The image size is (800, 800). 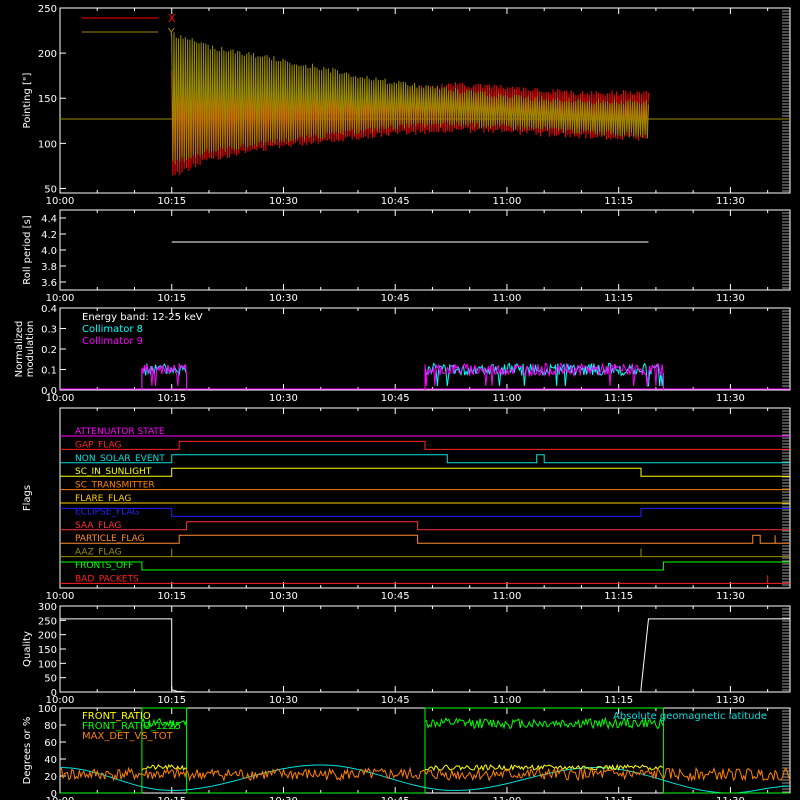 What do you see at coordinates (47, 621) in the screenshot?
I see `y-tick-label: 250` at bounding box center [47, 621].